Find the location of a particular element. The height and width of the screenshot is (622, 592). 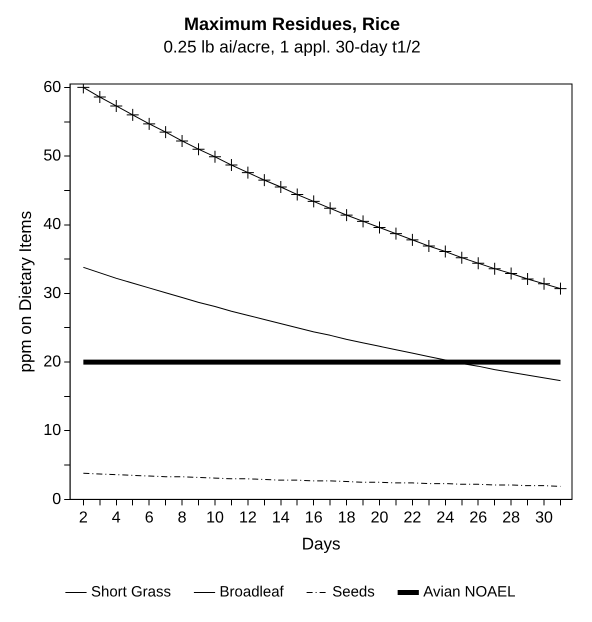

legend-label: Short Grass is located at coordinates (131, 592).